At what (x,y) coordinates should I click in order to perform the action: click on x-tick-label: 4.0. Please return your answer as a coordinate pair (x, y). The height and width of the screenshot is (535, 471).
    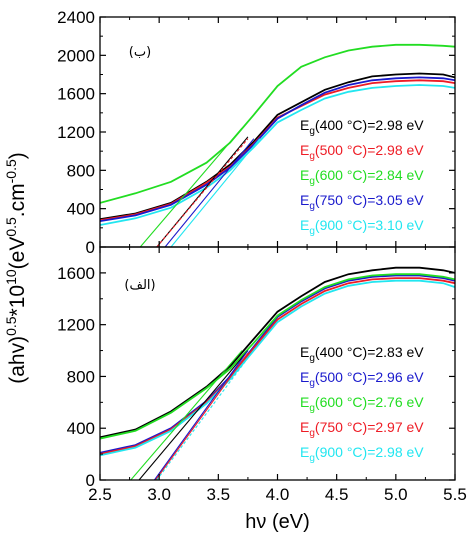
    Looking at the image, I should click on (278, 494).